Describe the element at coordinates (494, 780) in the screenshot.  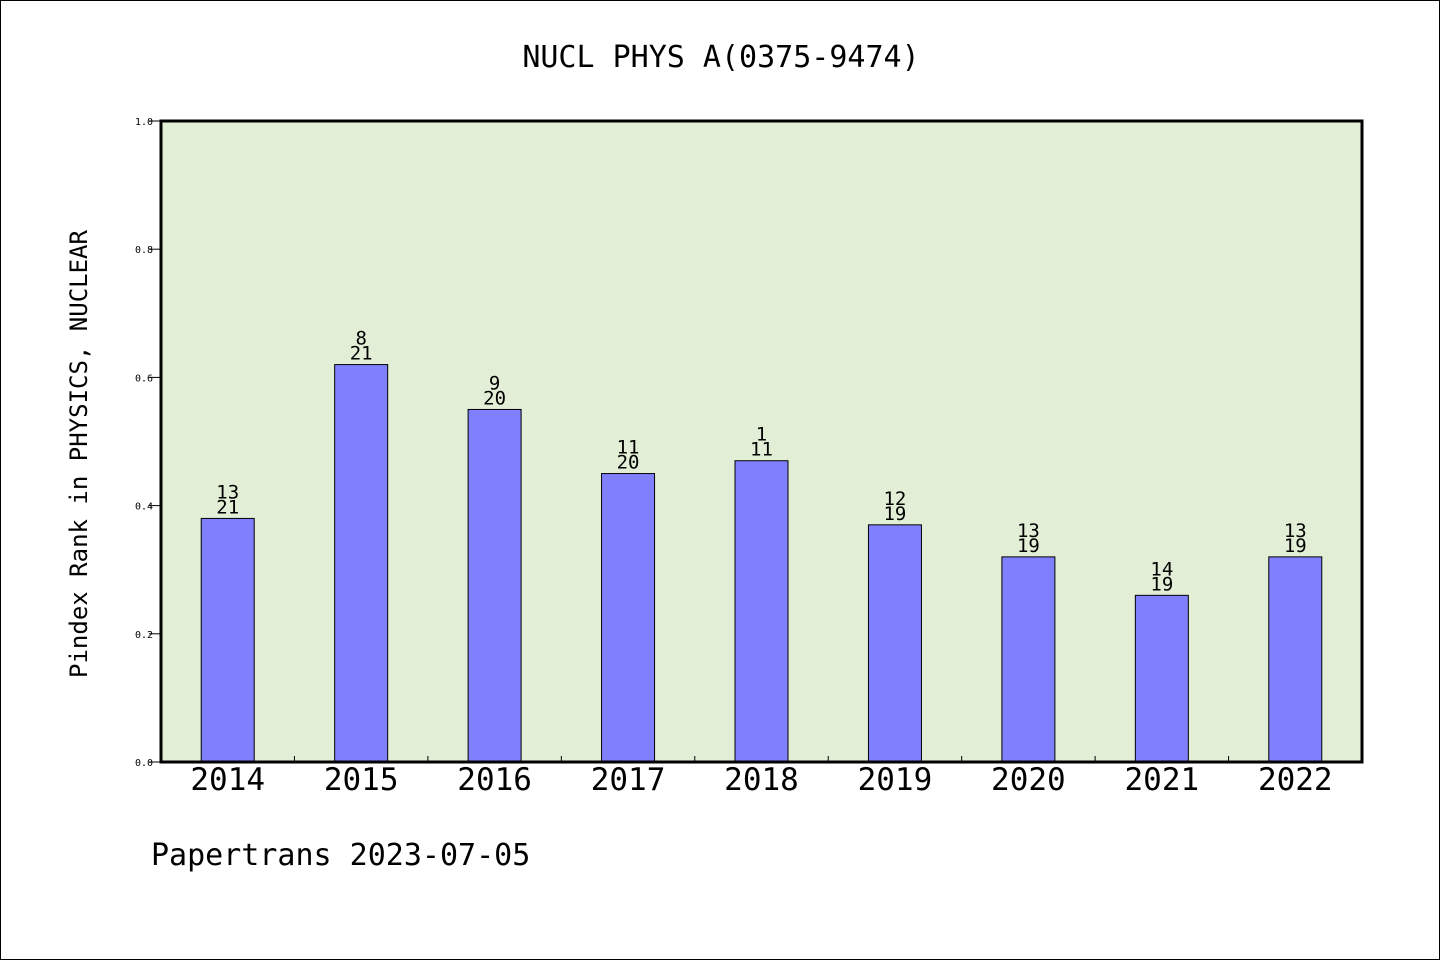
I see `x-tick-label: 2016` at that location.